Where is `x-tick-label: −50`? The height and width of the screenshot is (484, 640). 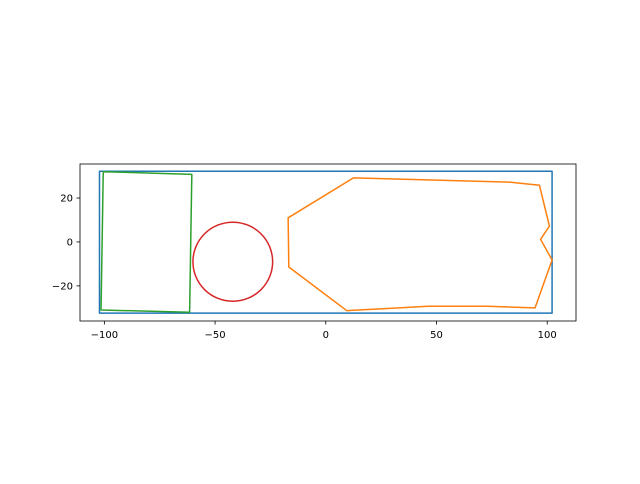
x-tick-label: −50 is located at coordinates (215, 335).